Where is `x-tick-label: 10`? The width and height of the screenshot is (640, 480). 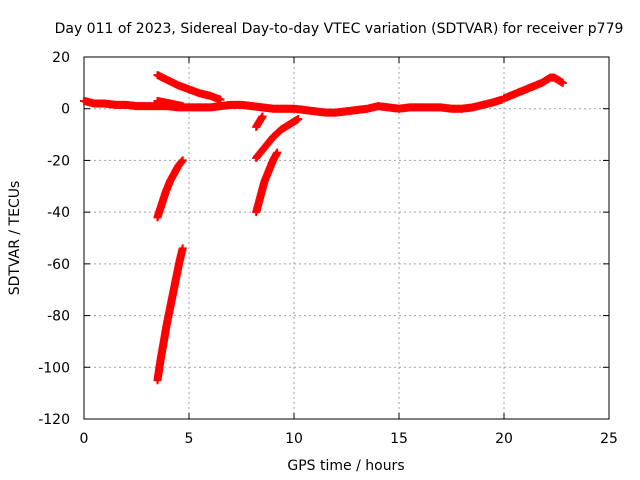
x-tick-label: 10 is located at coordinates (294, 439).